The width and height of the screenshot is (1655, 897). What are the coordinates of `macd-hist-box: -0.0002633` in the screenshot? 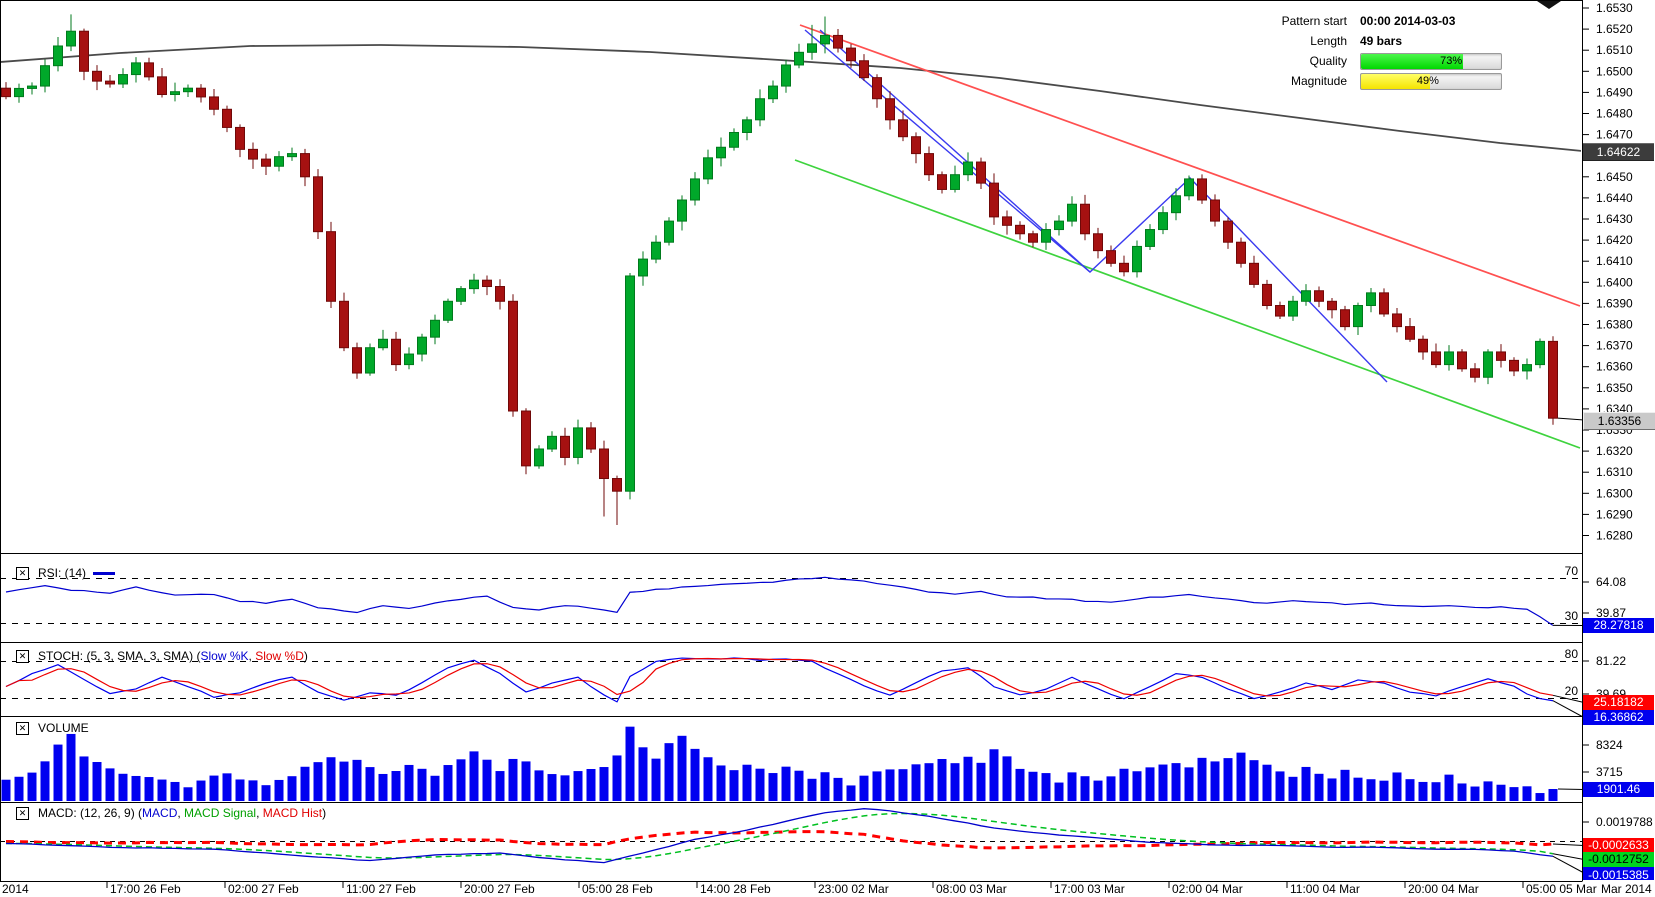 It's located at (1618, 845).